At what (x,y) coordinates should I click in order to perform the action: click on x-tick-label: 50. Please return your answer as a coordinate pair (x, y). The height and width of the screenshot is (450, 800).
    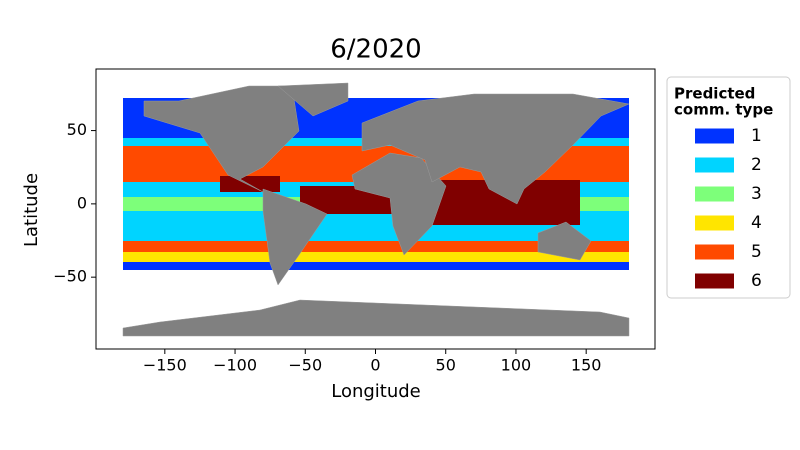
    Looking at the image, I should click on (446, 365).